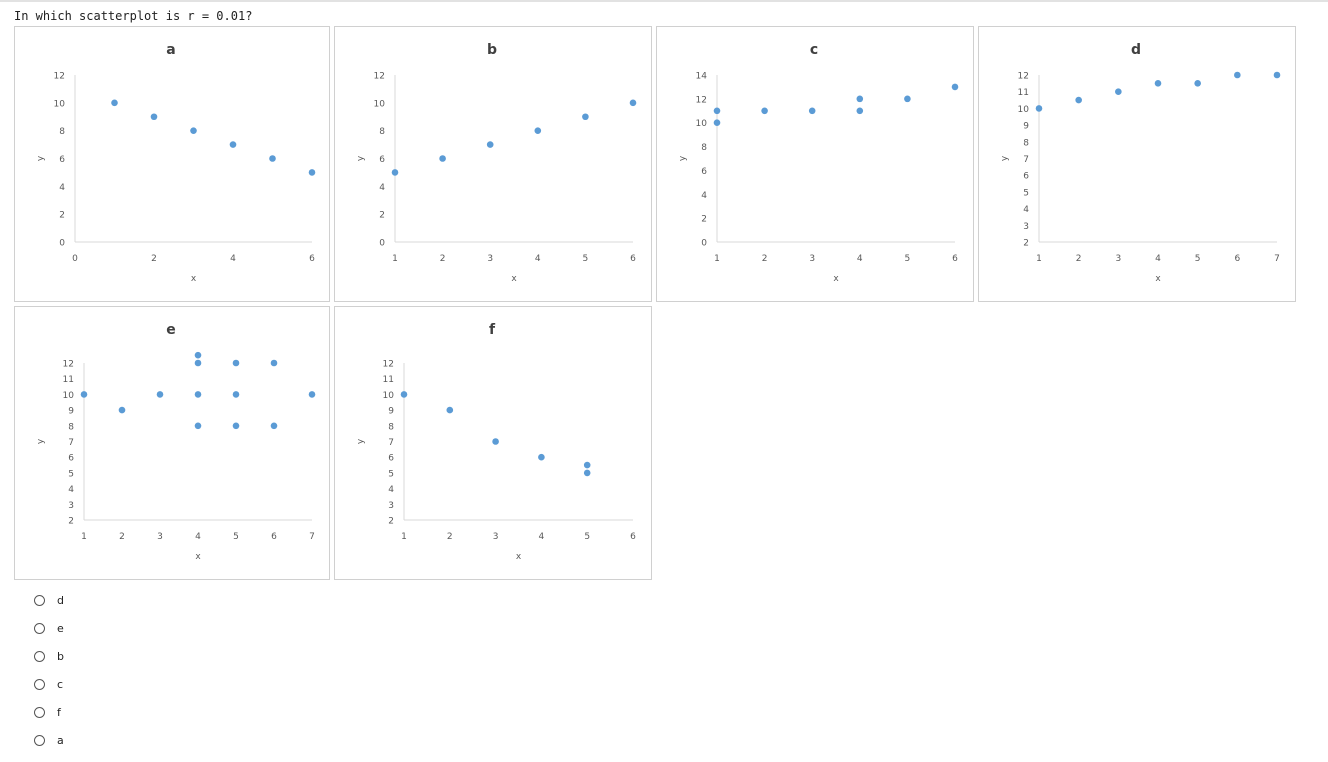  I want to click on scatterplot-b: b 0 2 4 6 8 10 12 1 2 3 4 5 6 x y, so click(493, 164).